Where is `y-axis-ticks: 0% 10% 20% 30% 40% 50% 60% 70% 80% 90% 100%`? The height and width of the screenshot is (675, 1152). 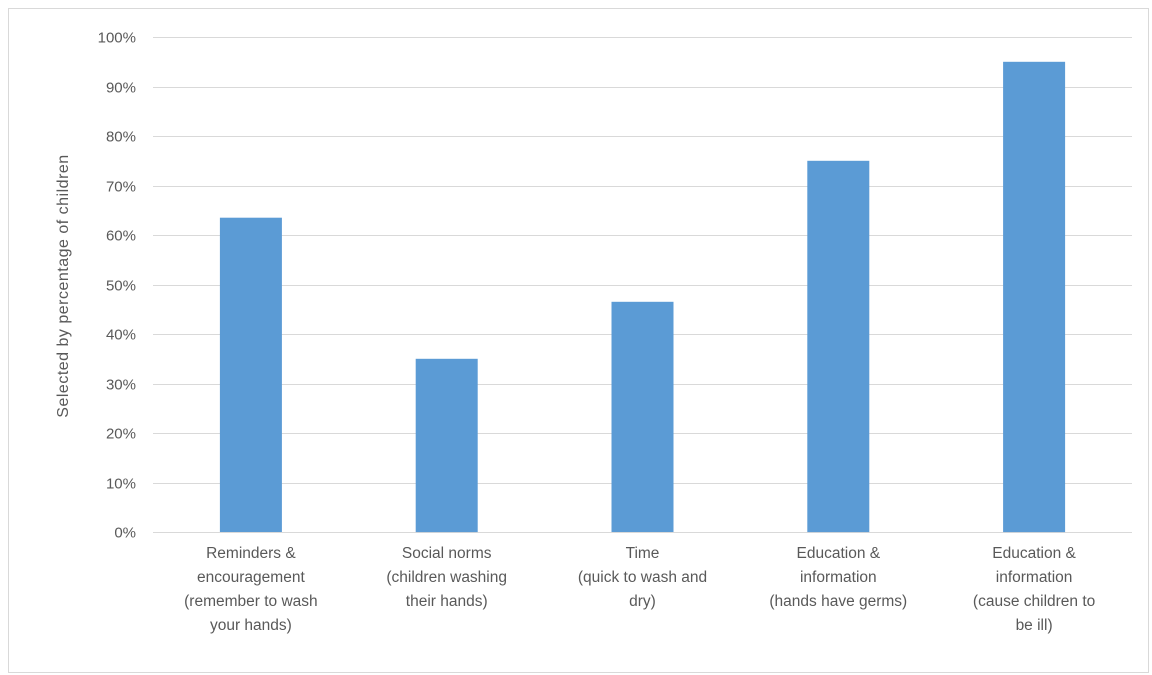 y-axis-ticks: 0% 10% 20% 30% 40% 50% 60% 70% 80% 90% 100% is located at coordinates (117, 286).